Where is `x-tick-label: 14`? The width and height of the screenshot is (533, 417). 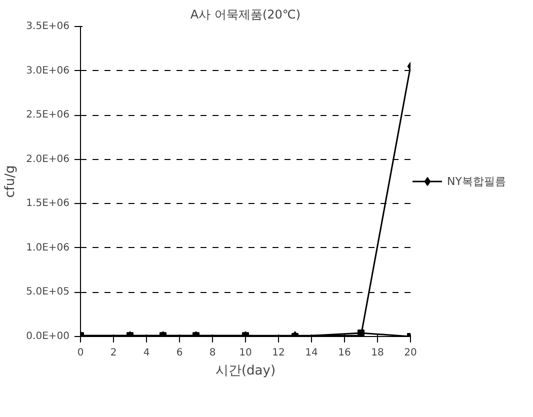 x-tick-label: 14 is located at coordinates (311, 353).